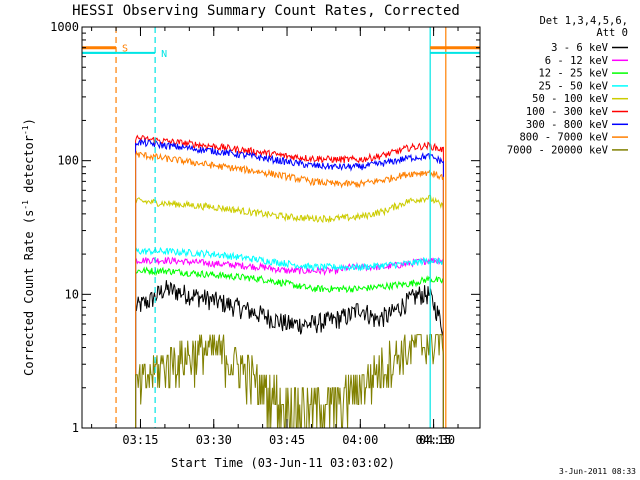 The width and height of the screenshot is (640, 480). Describe the element at coordinates (140, 440) in the screenshot. I see `x-tick-label: 03:15` at that location.